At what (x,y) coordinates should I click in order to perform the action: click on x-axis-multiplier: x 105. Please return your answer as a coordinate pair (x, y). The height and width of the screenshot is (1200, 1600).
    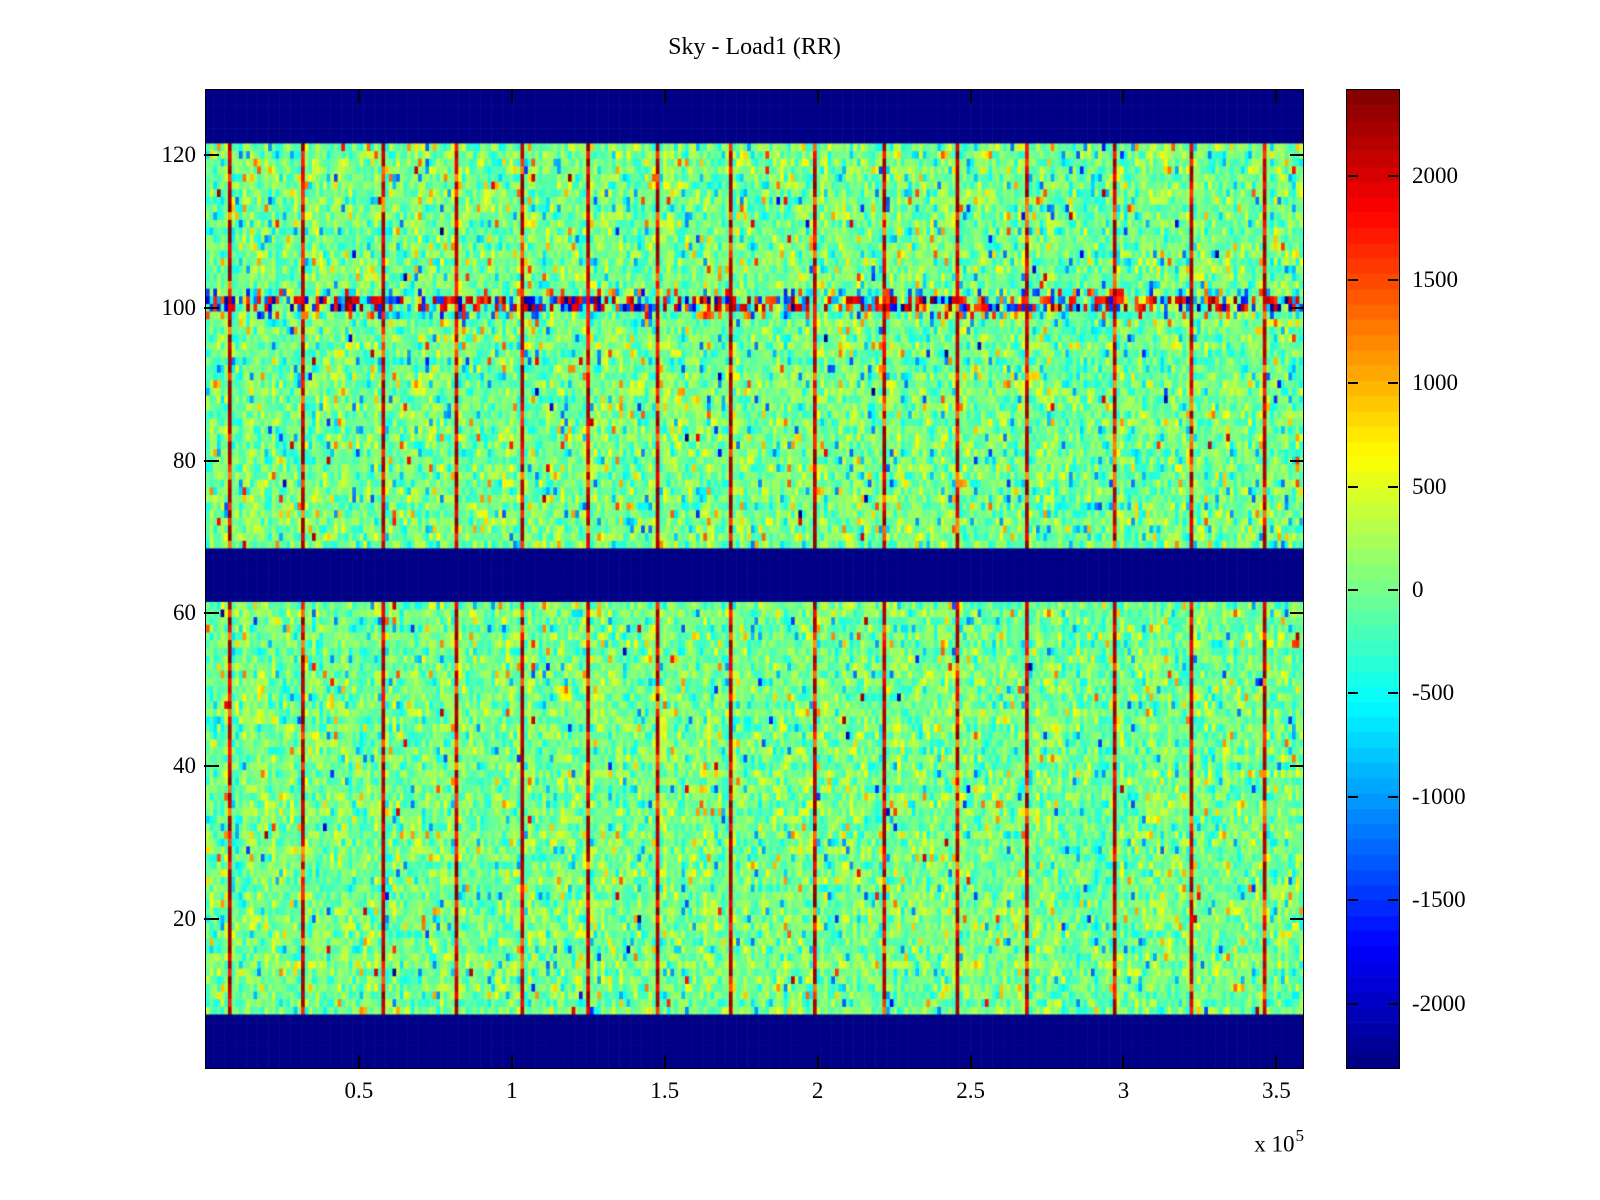
    Looking at the image, I should click on (1204, 1142).